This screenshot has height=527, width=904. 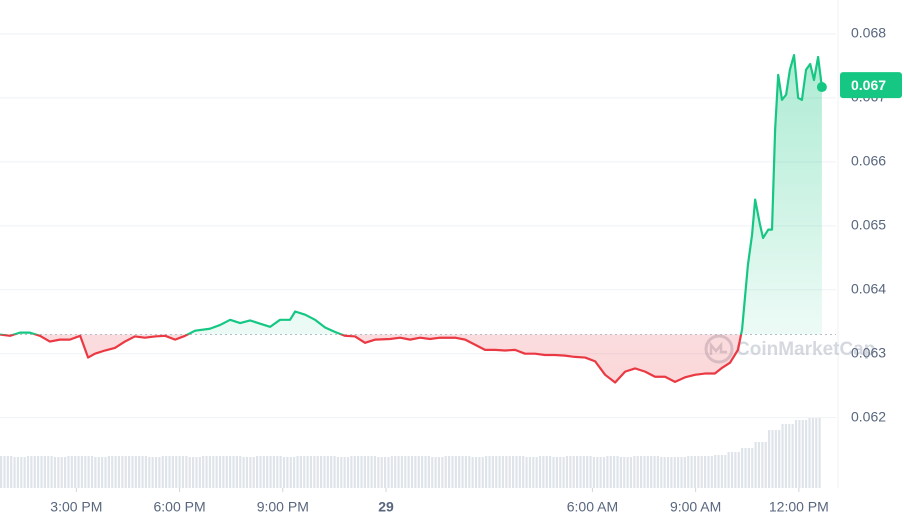 What do you see at coordinates (386, 507) in the screenshot?
I see `x-tick-label: 29` at bounding box center [386, 507].